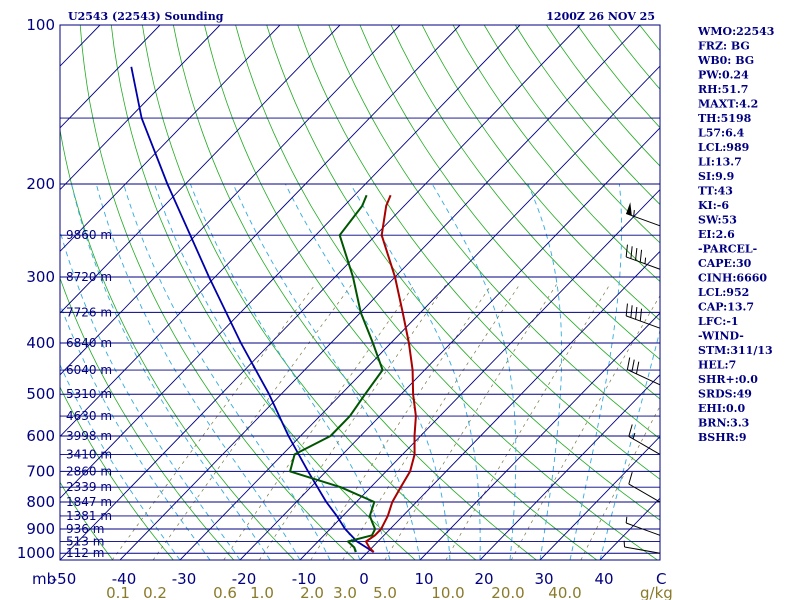  Describe the element at coordinates (336, 373) in the screenshot. I see `dewpoint-trace` at that location.